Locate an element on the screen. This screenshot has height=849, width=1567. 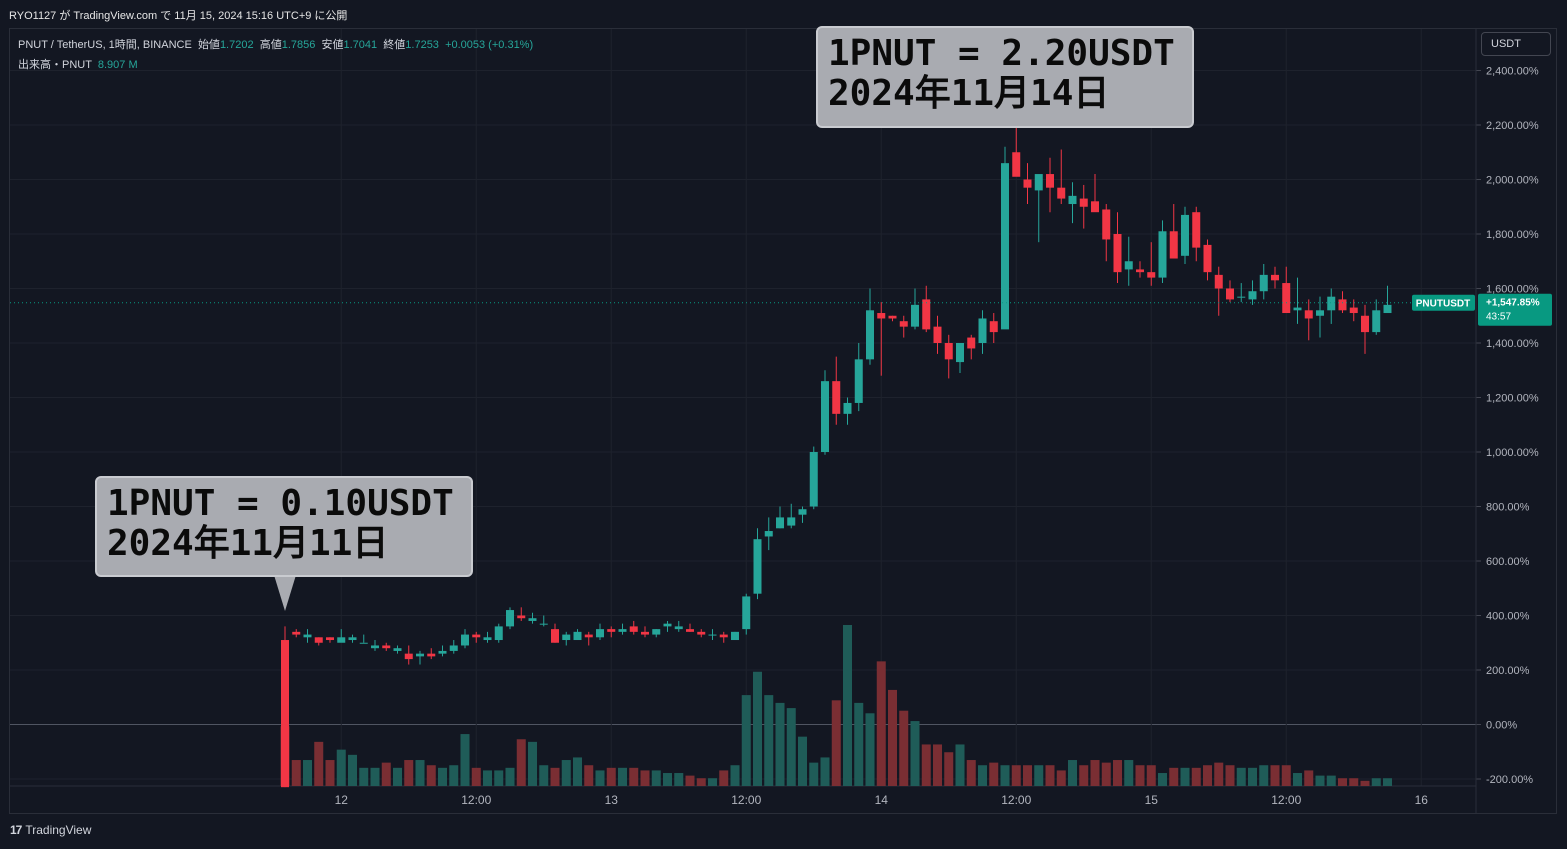
y-tick-label: 1,400.00% is located at coordinates (1512, 344).